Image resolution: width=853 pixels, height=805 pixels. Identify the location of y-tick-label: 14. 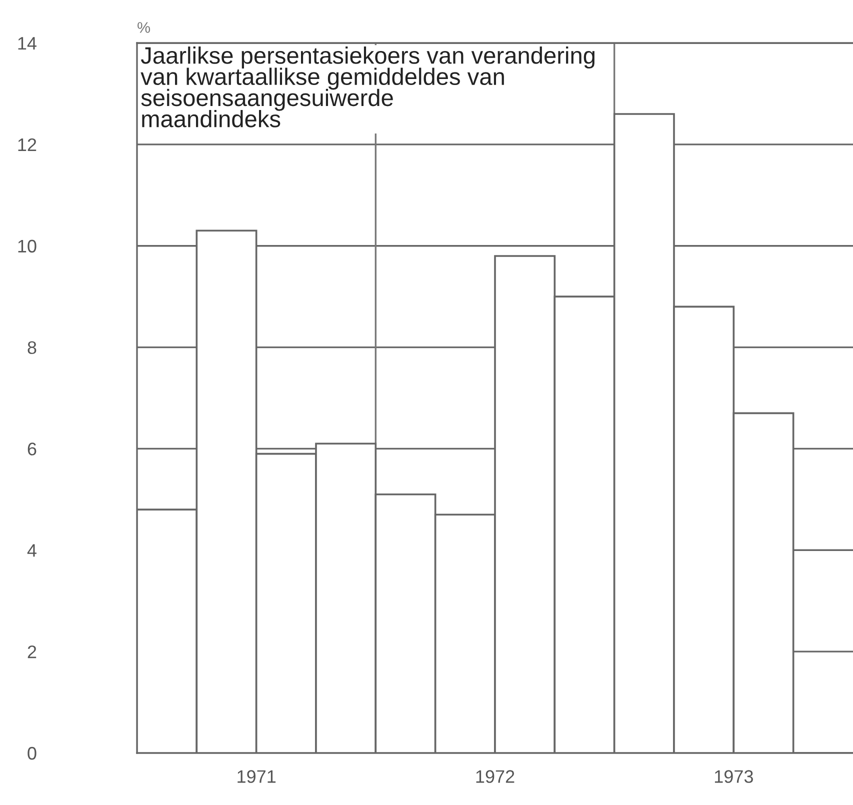
(27, 43).